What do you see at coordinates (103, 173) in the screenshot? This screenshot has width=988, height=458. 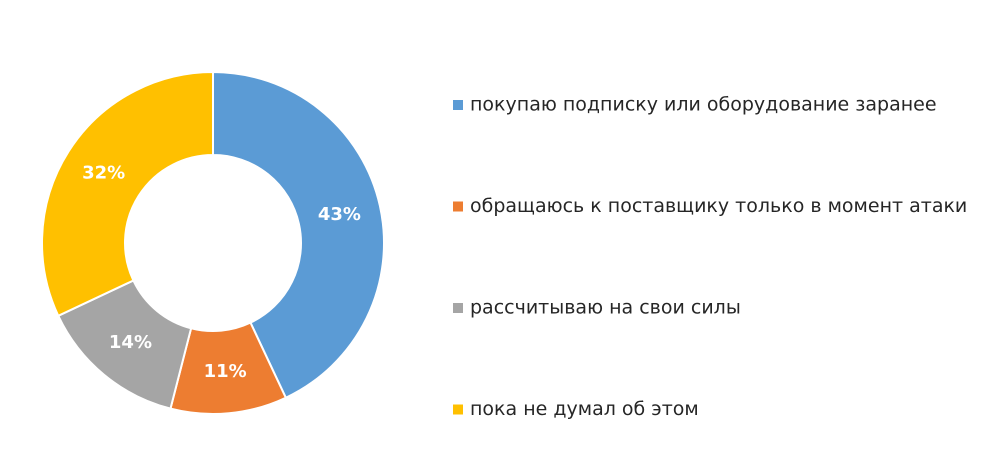 I see `value-label: 32%` at bounding box center [103, 173].